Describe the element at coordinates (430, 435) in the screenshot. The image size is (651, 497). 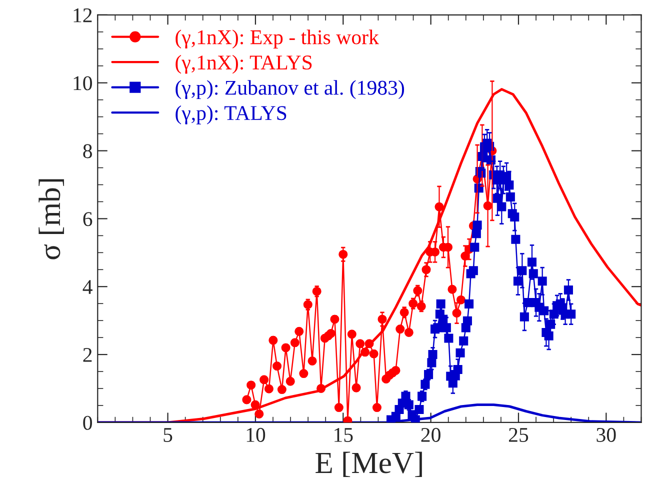
I see `x-tick-label: 20` at that location.